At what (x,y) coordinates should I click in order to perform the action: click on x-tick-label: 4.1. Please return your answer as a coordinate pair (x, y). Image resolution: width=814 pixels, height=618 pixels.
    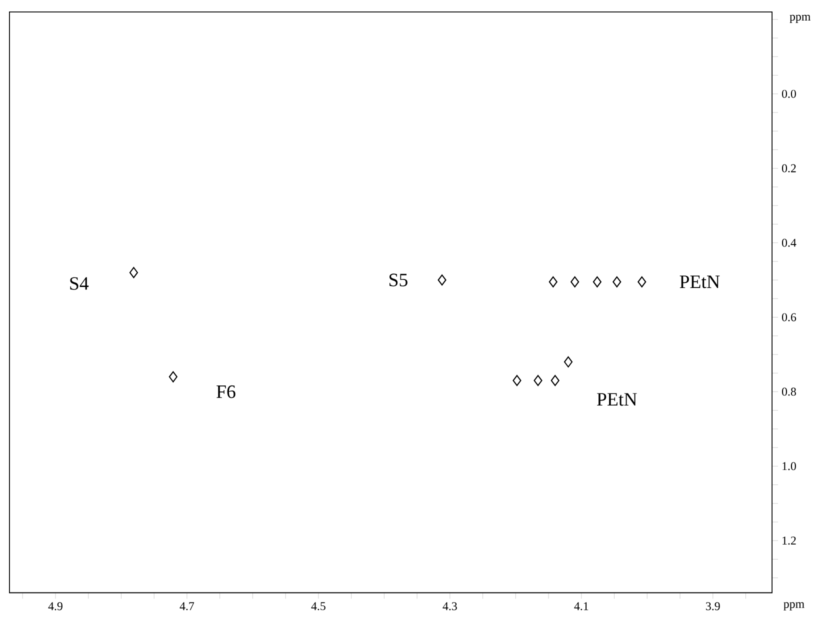
    Looking at the image, I should click on (581, 606).